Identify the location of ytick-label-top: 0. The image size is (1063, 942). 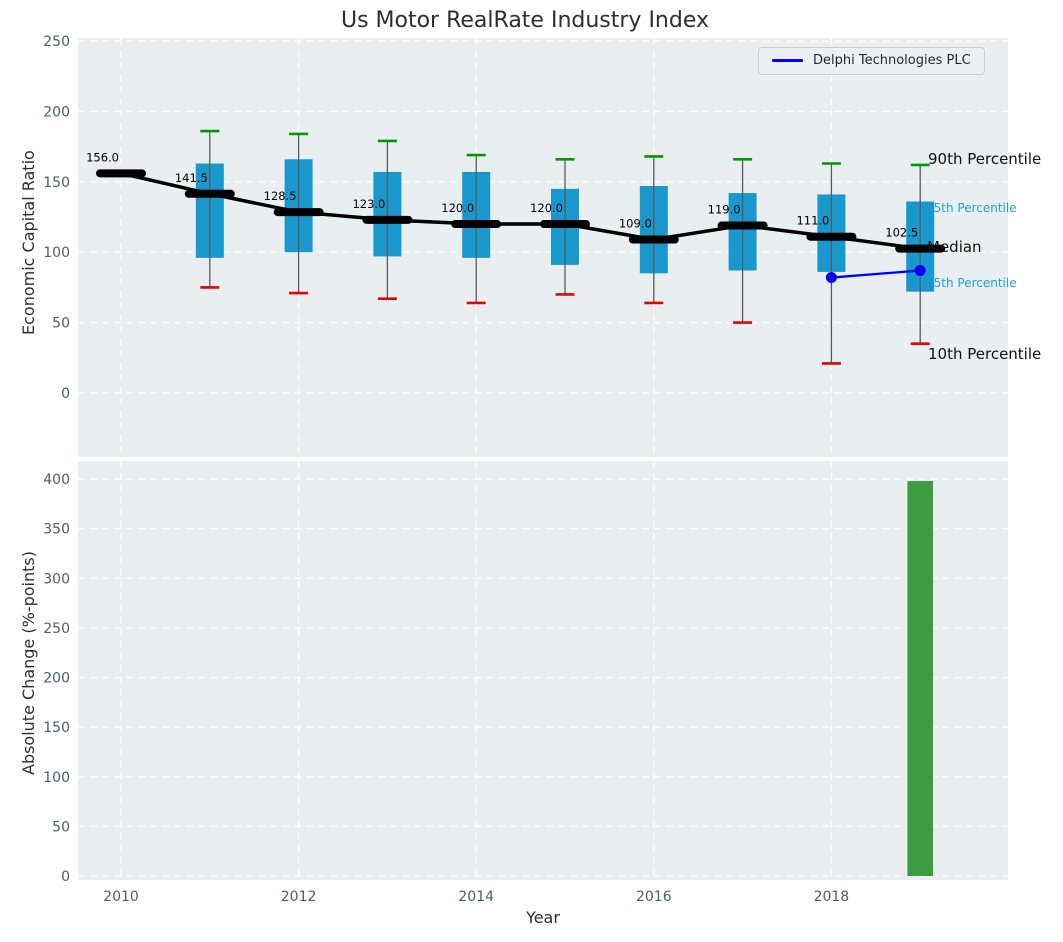
(65, 394).